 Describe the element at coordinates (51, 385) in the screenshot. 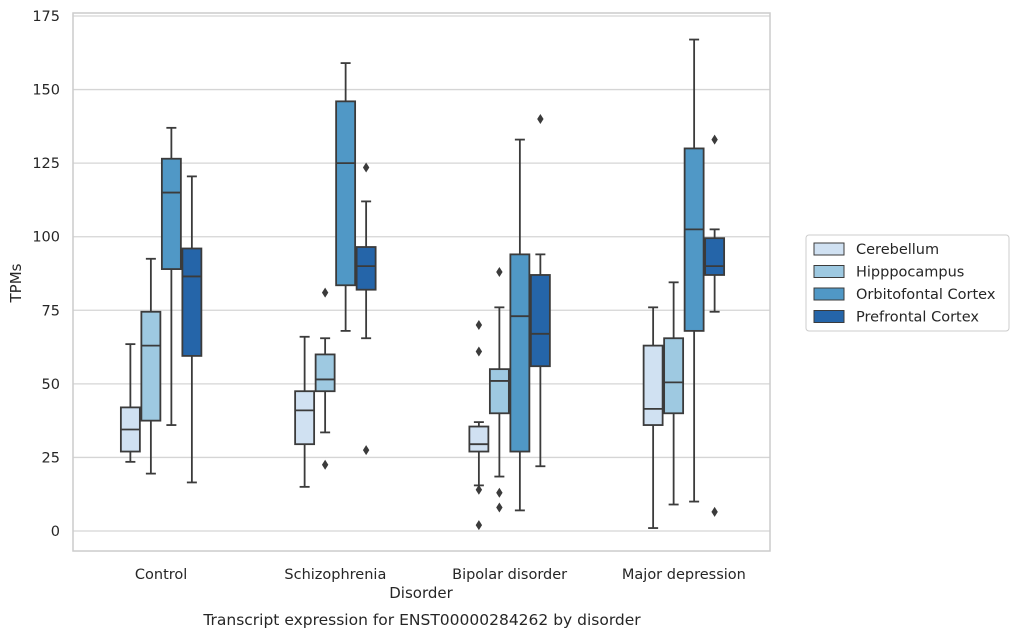

I see `y-tick-label: 50` at that location.